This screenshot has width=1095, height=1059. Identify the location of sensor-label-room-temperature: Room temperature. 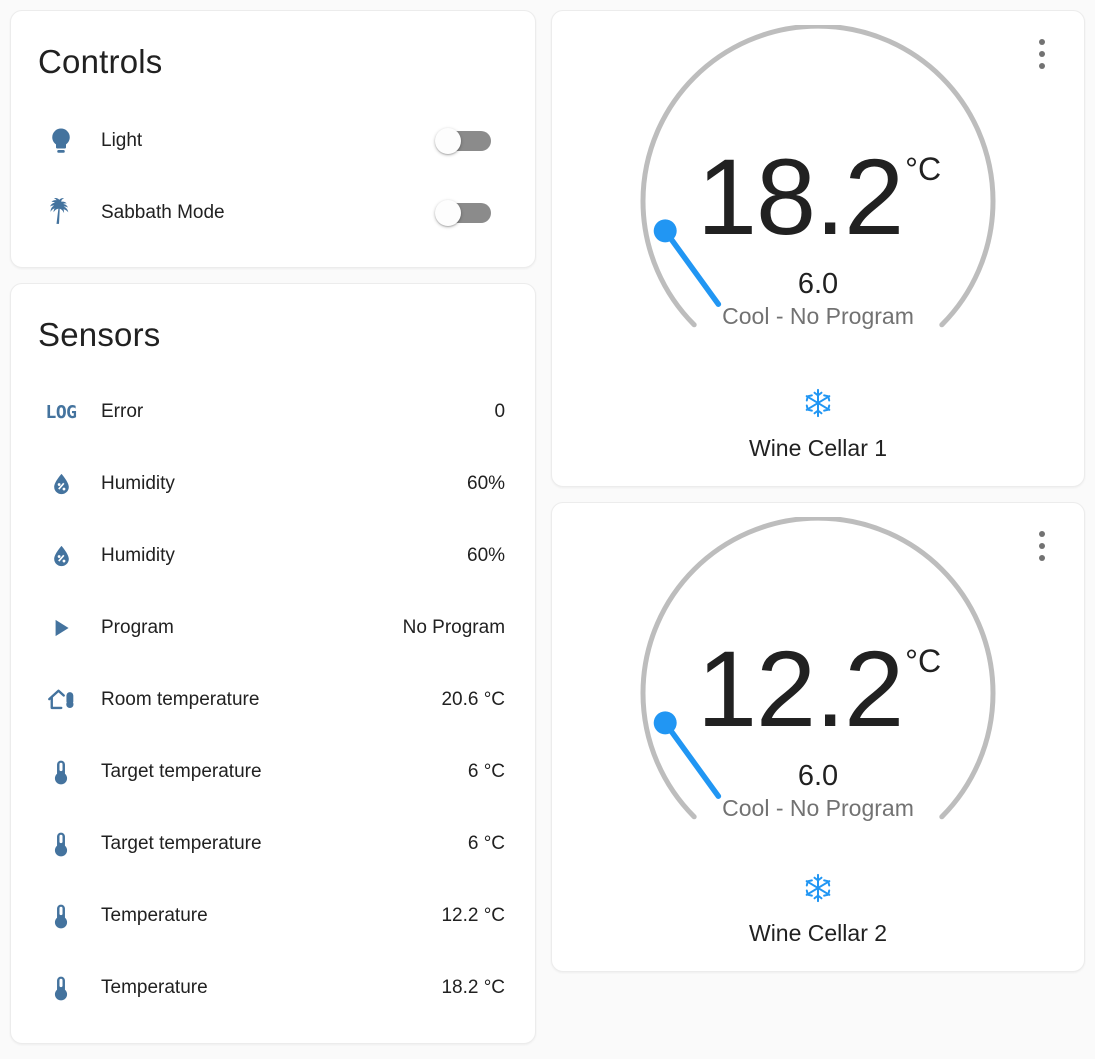
(180, 699).